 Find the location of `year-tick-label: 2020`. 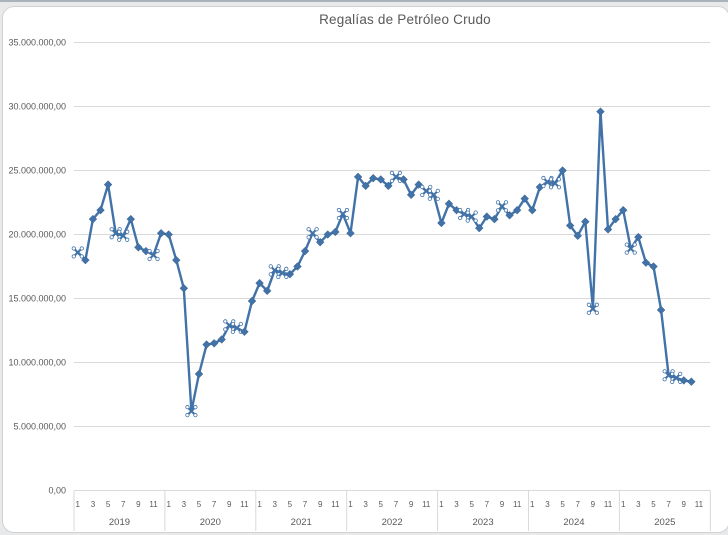

year-tick-label: 2020 is located at coordinates (210, 522).